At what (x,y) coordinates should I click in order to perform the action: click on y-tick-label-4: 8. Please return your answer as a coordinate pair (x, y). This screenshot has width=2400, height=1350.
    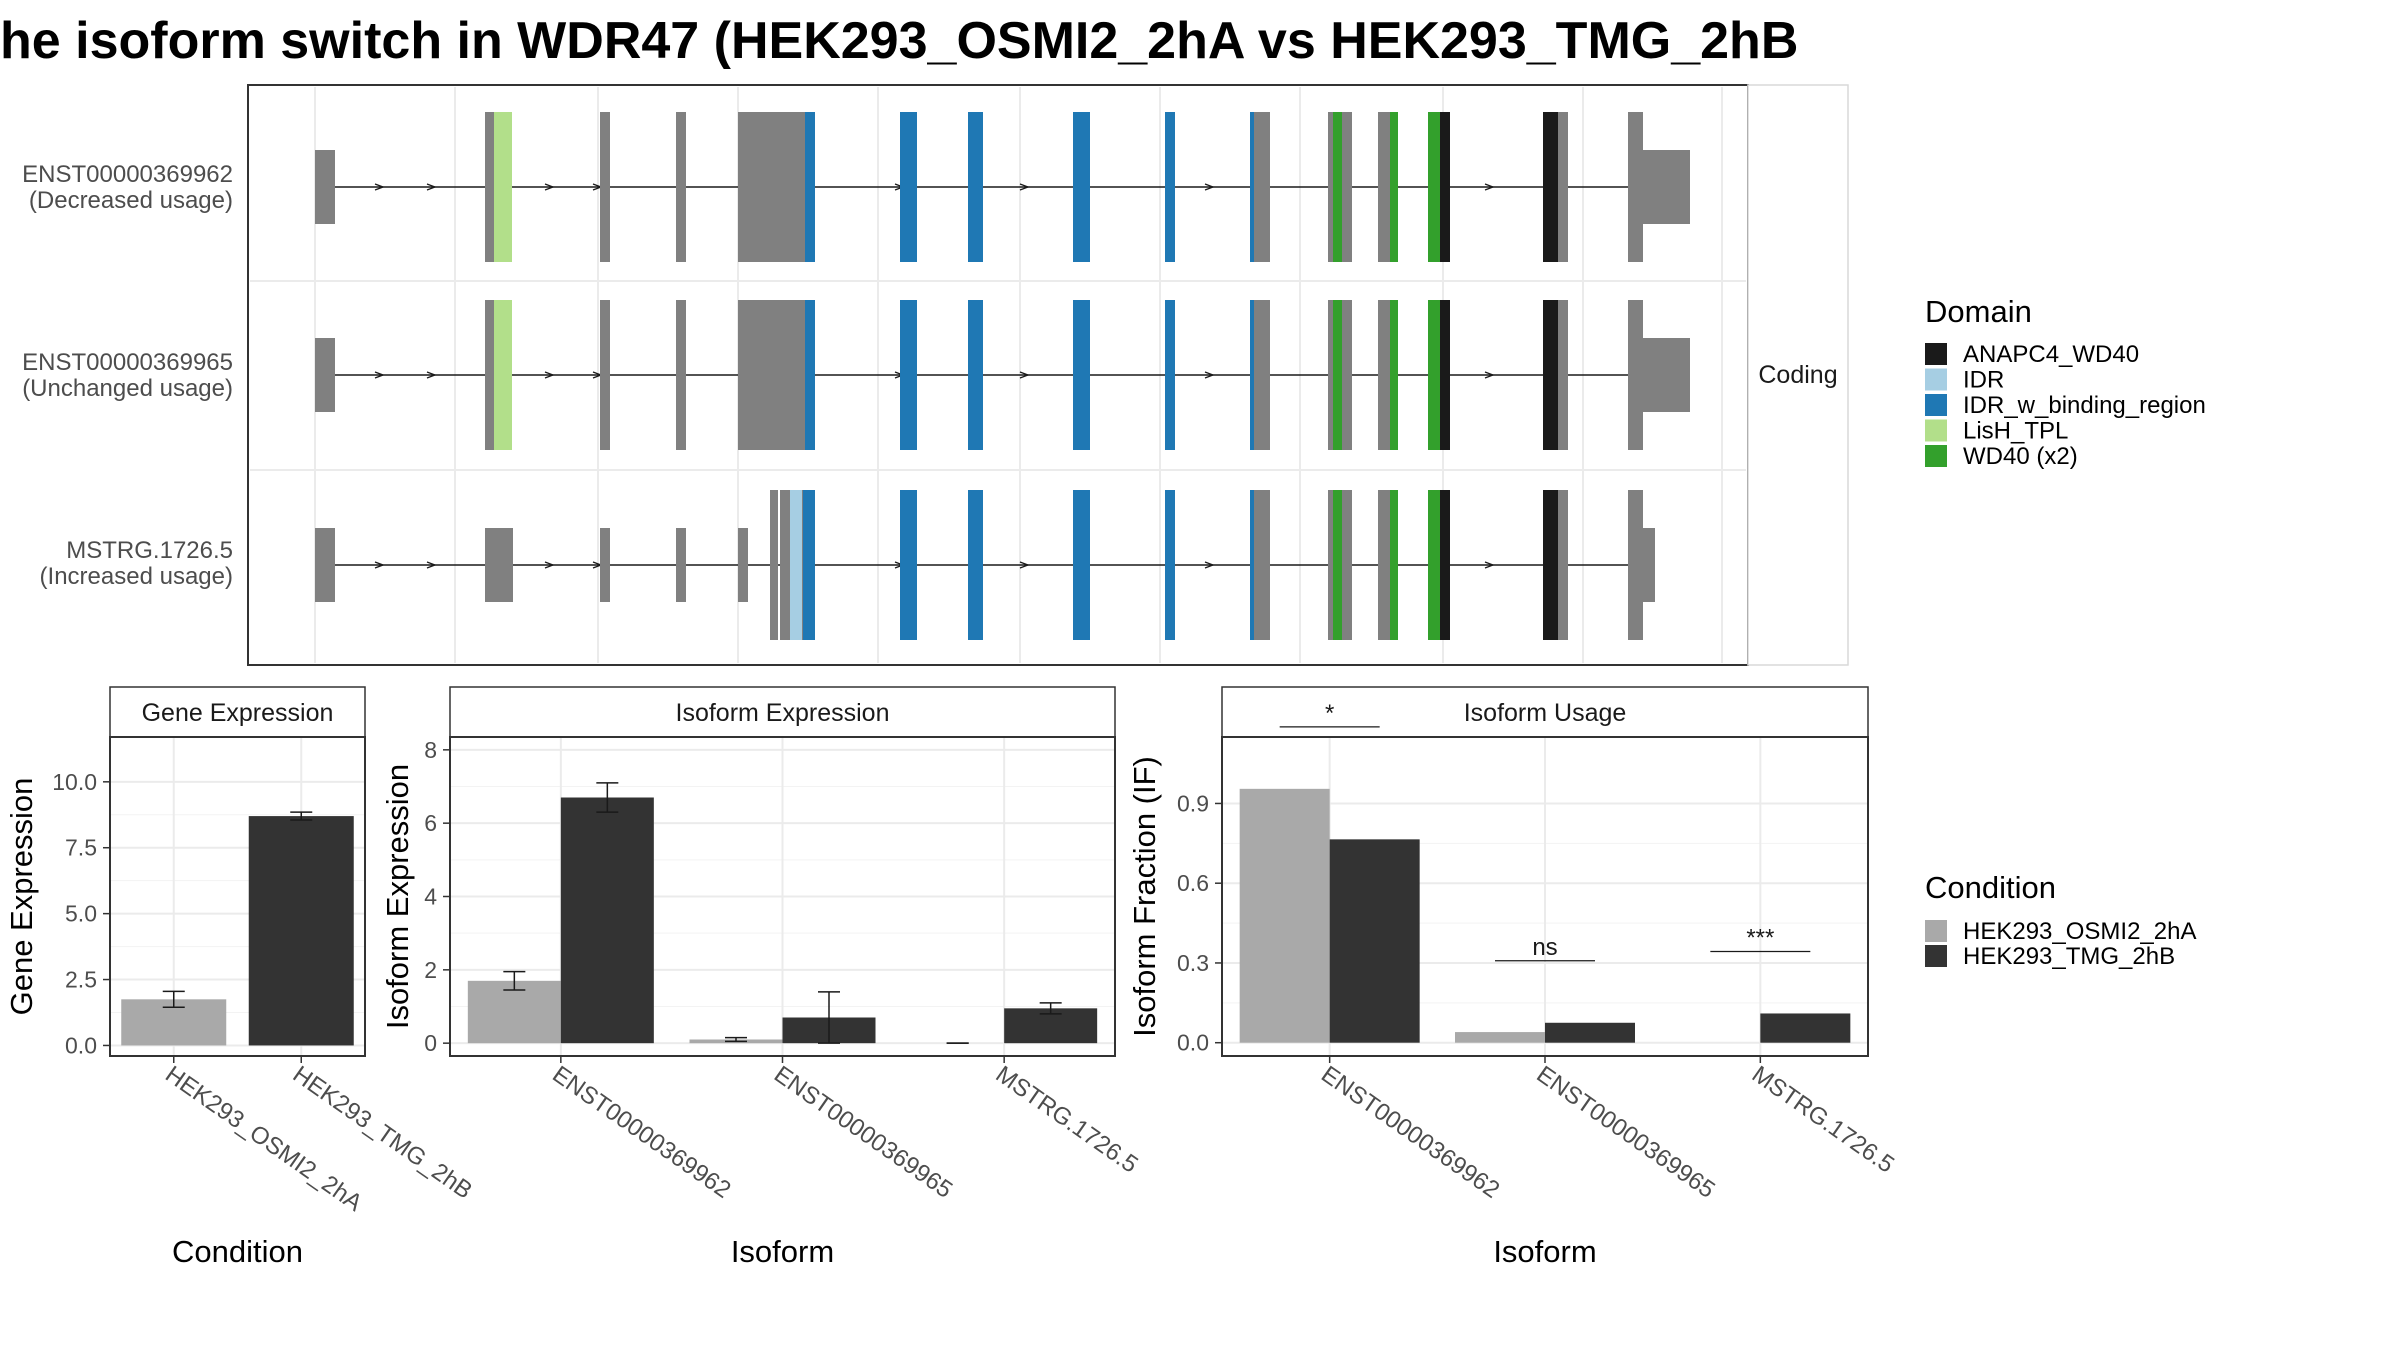
    Looking at the image, I should click on (430, 750).